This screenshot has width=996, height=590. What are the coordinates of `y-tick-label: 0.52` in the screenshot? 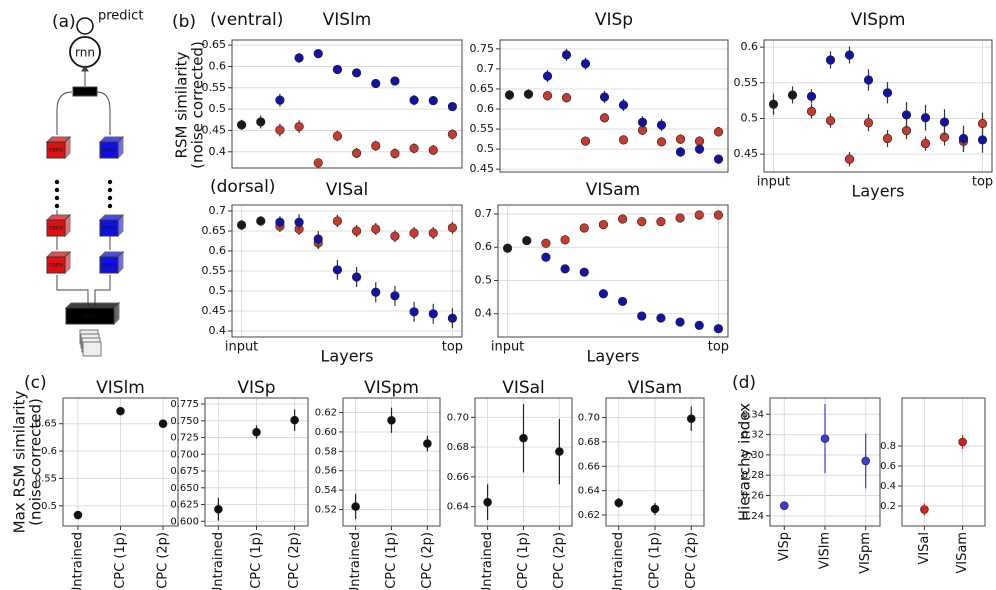 It's located at (326, 510).